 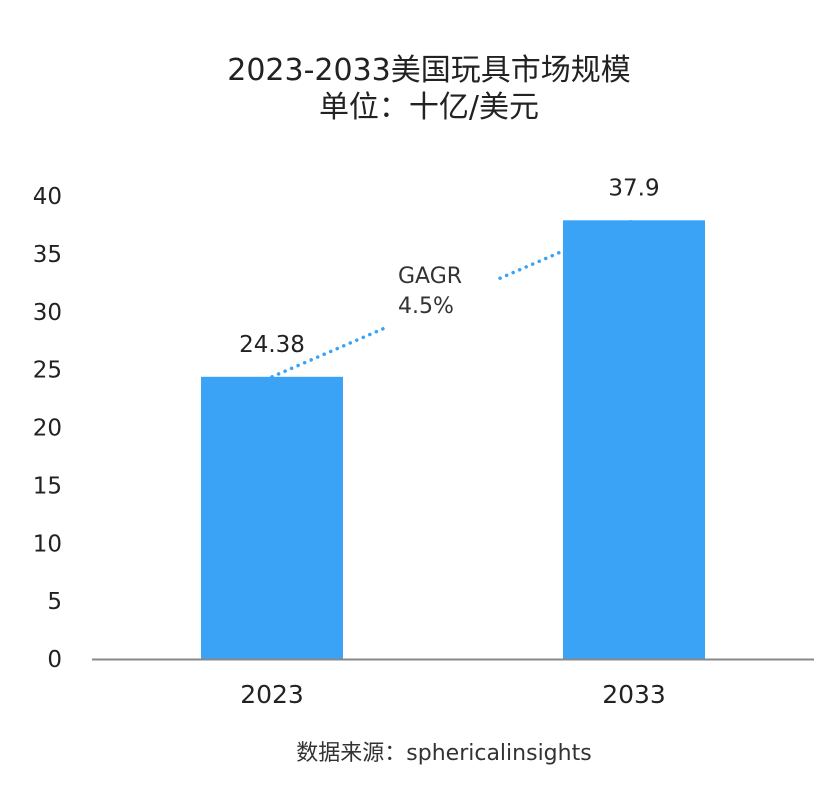 I want to click on y-tick-label: 40, so click(x=47, y=197).